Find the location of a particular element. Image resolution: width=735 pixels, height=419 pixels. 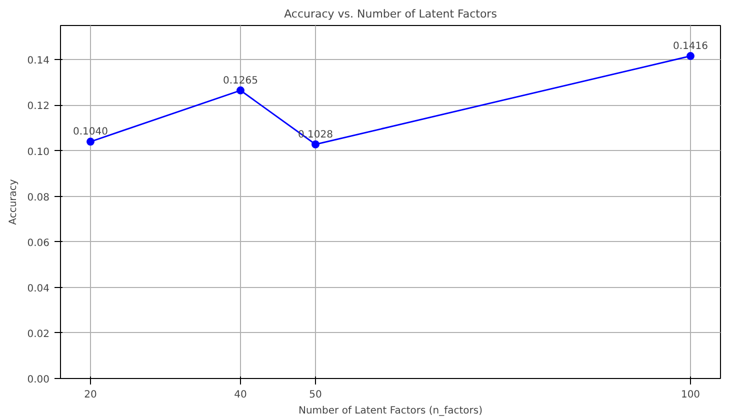

x-tick-label: 20 is located at coordinates (90, 395).